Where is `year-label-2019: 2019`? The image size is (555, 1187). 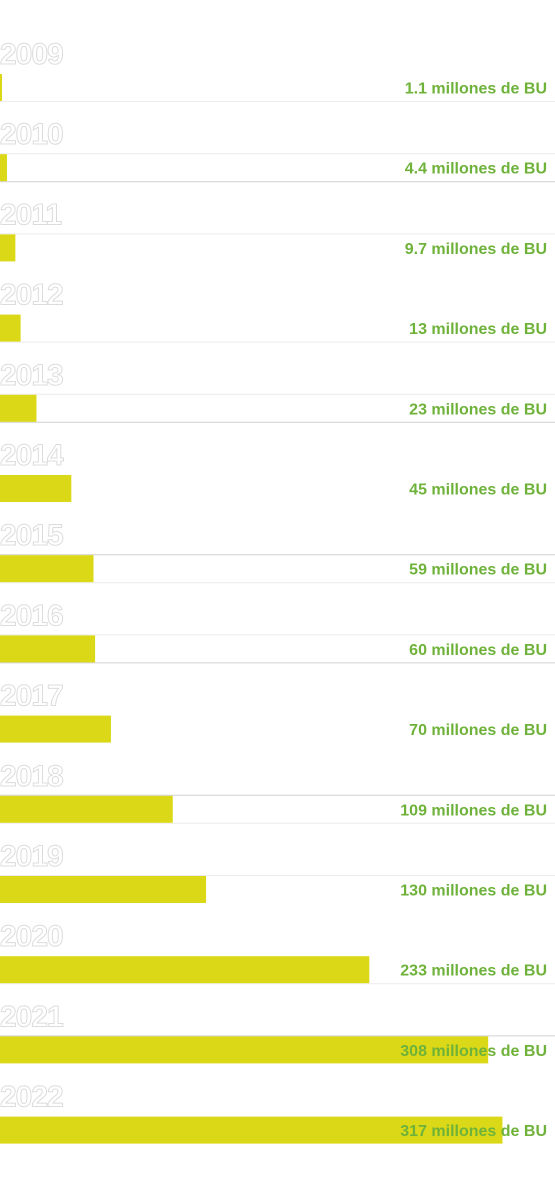
year-label-2019: 2019 is located at coordinates (31, 856).